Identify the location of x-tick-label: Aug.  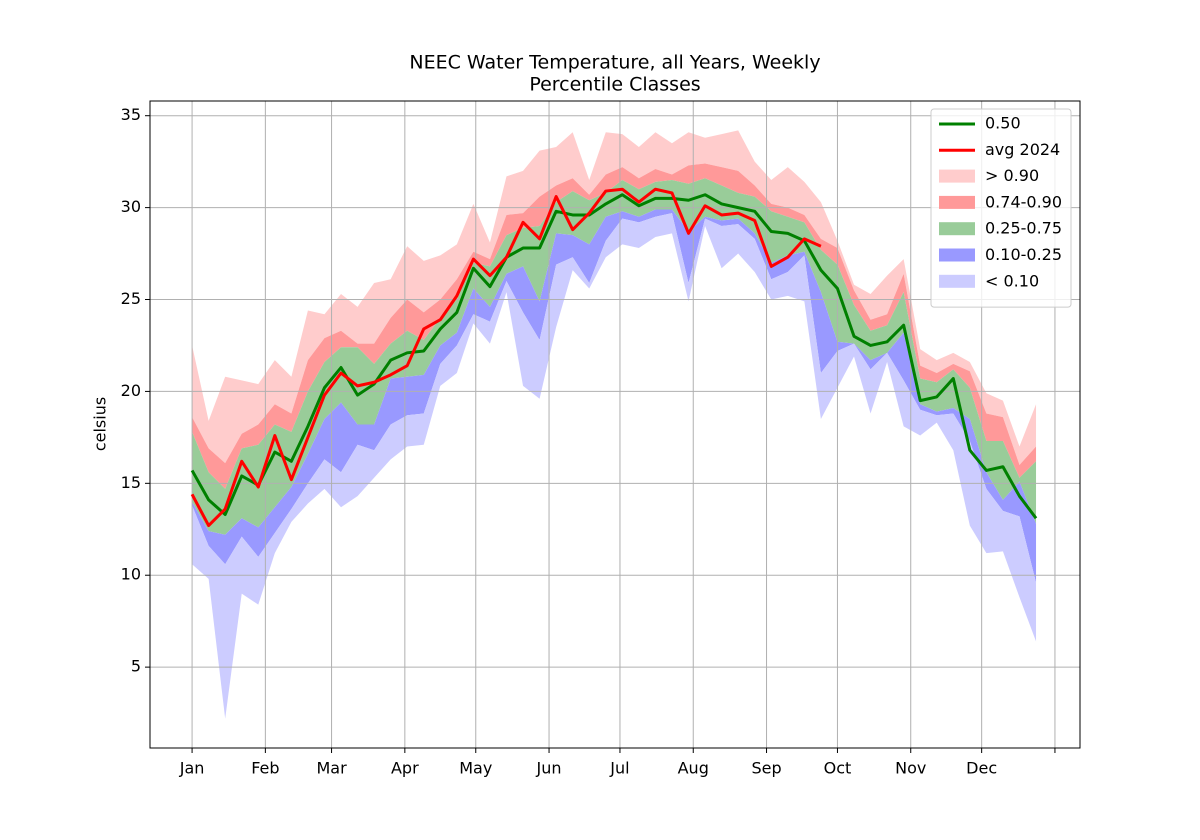
(693, 768).